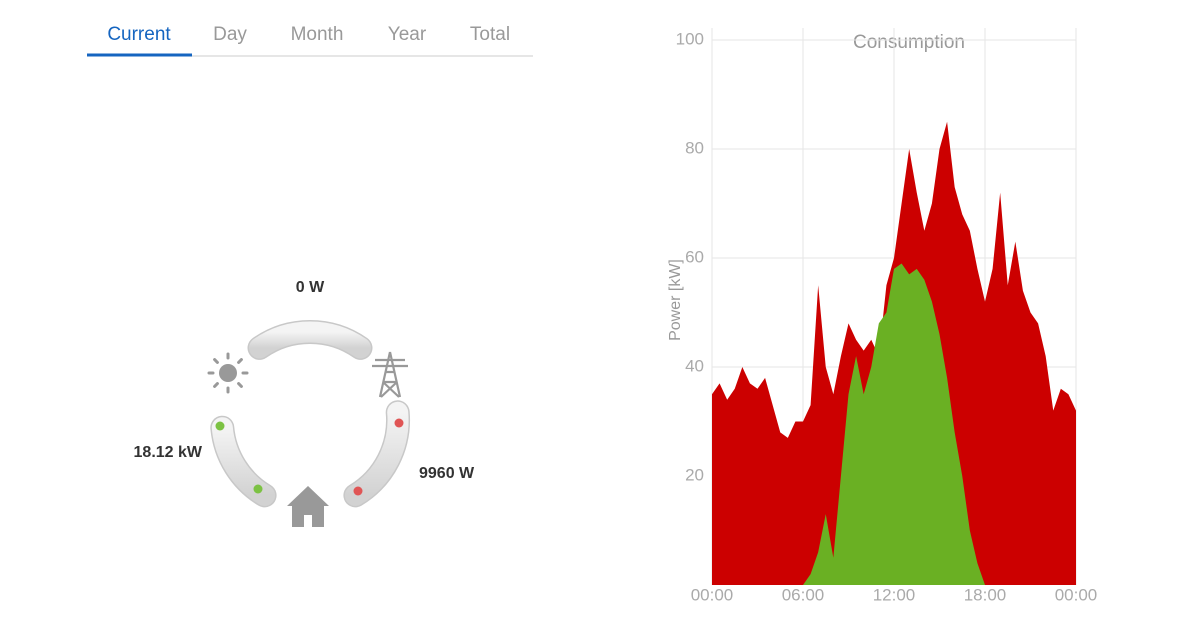 This screenshot has height=635, width=1200. I want to click on x-tick-label: 18:00, so click(985, 594).